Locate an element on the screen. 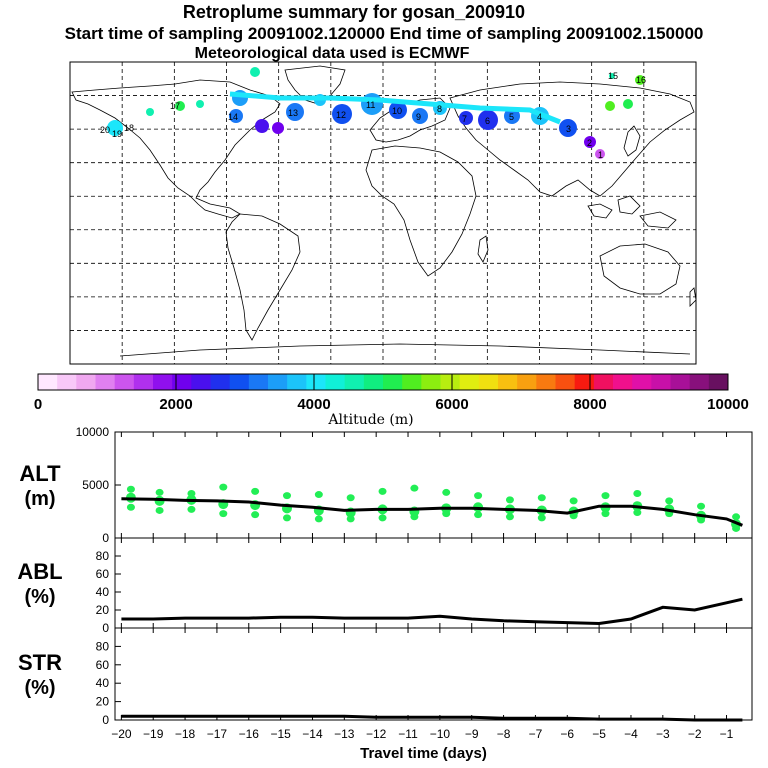 The image size is (768, 768). panel-abl: 0 20 40 60 80 ABL(%) is located at coordinates (385, 586).